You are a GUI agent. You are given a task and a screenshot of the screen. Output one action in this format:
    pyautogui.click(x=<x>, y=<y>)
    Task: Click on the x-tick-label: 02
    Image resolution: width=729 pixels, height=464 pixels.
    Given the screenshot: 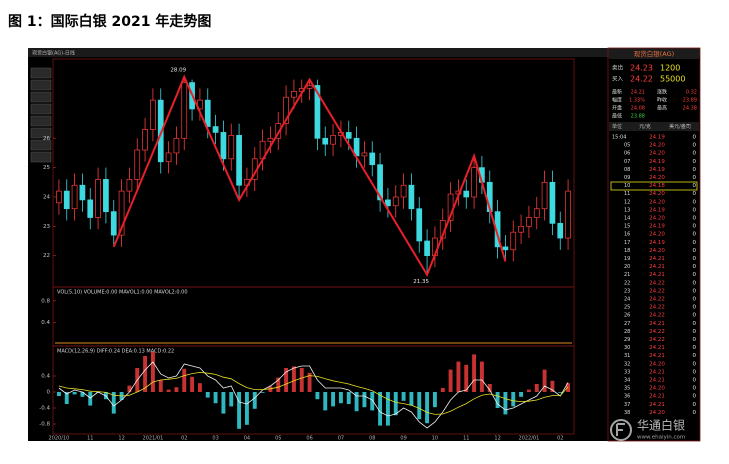 What is the action you would take?
    pyautogui.click(x=560, y=439)
    